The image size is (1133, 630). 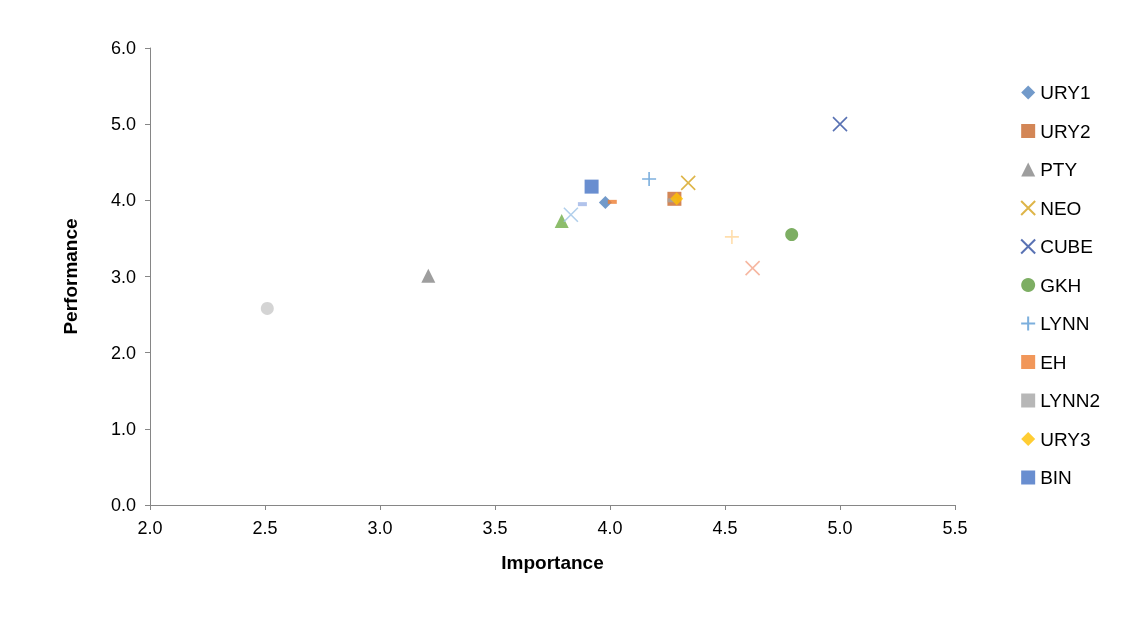 What do you see at coordinates (955, 528) in the screenshot?
I see `x-tick-label: 5.5` at bounding box center [955, 528].